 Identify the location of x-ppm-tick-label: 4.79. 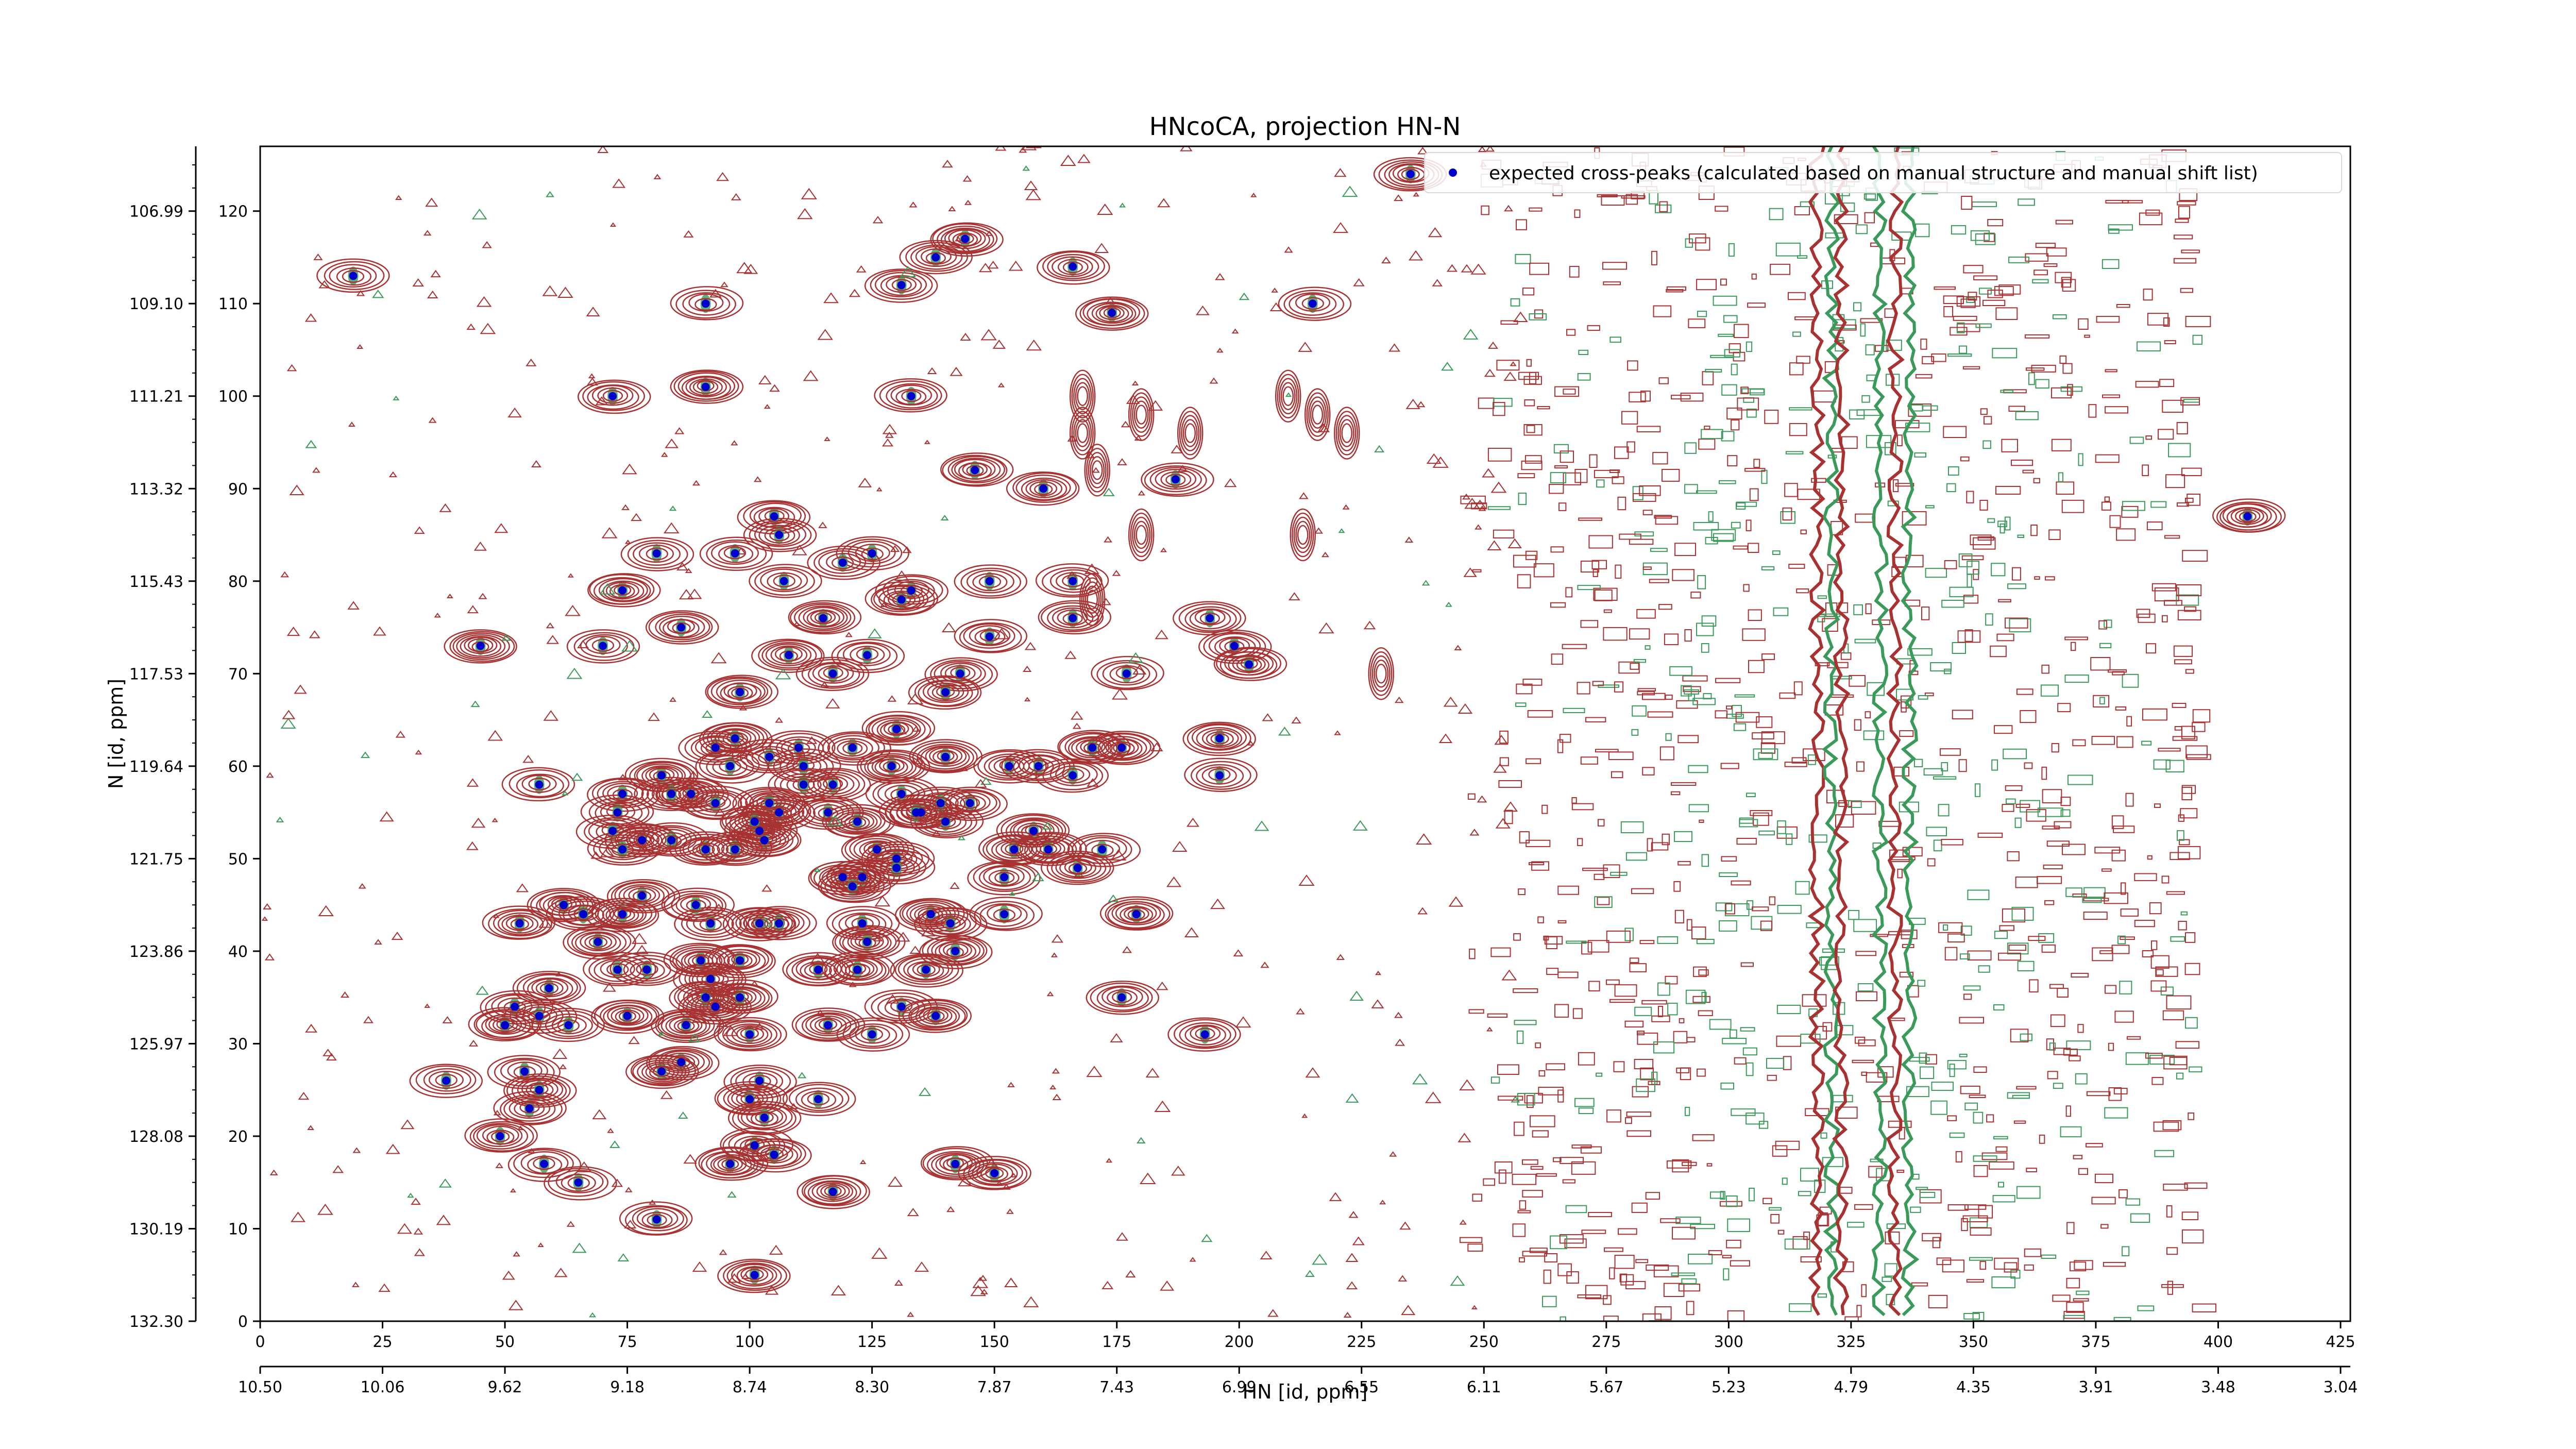
(1851, 1387).